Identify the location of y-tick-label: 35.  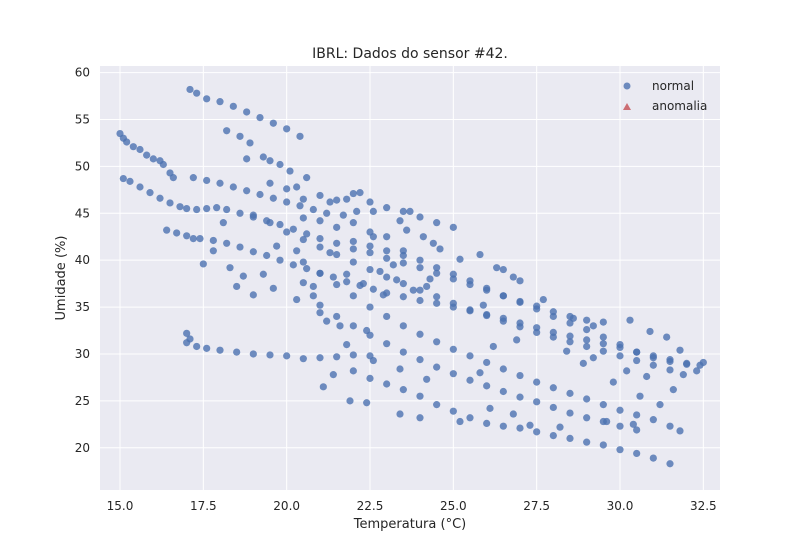
(82, 307).